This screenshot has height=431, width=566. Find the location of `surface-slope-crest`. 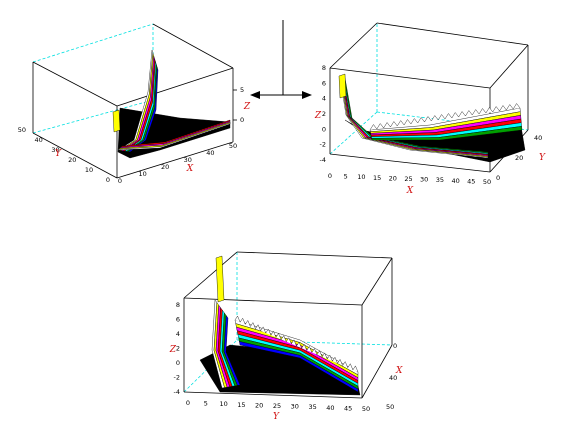

surface-slope-crest is located at coordinates (296, 344).